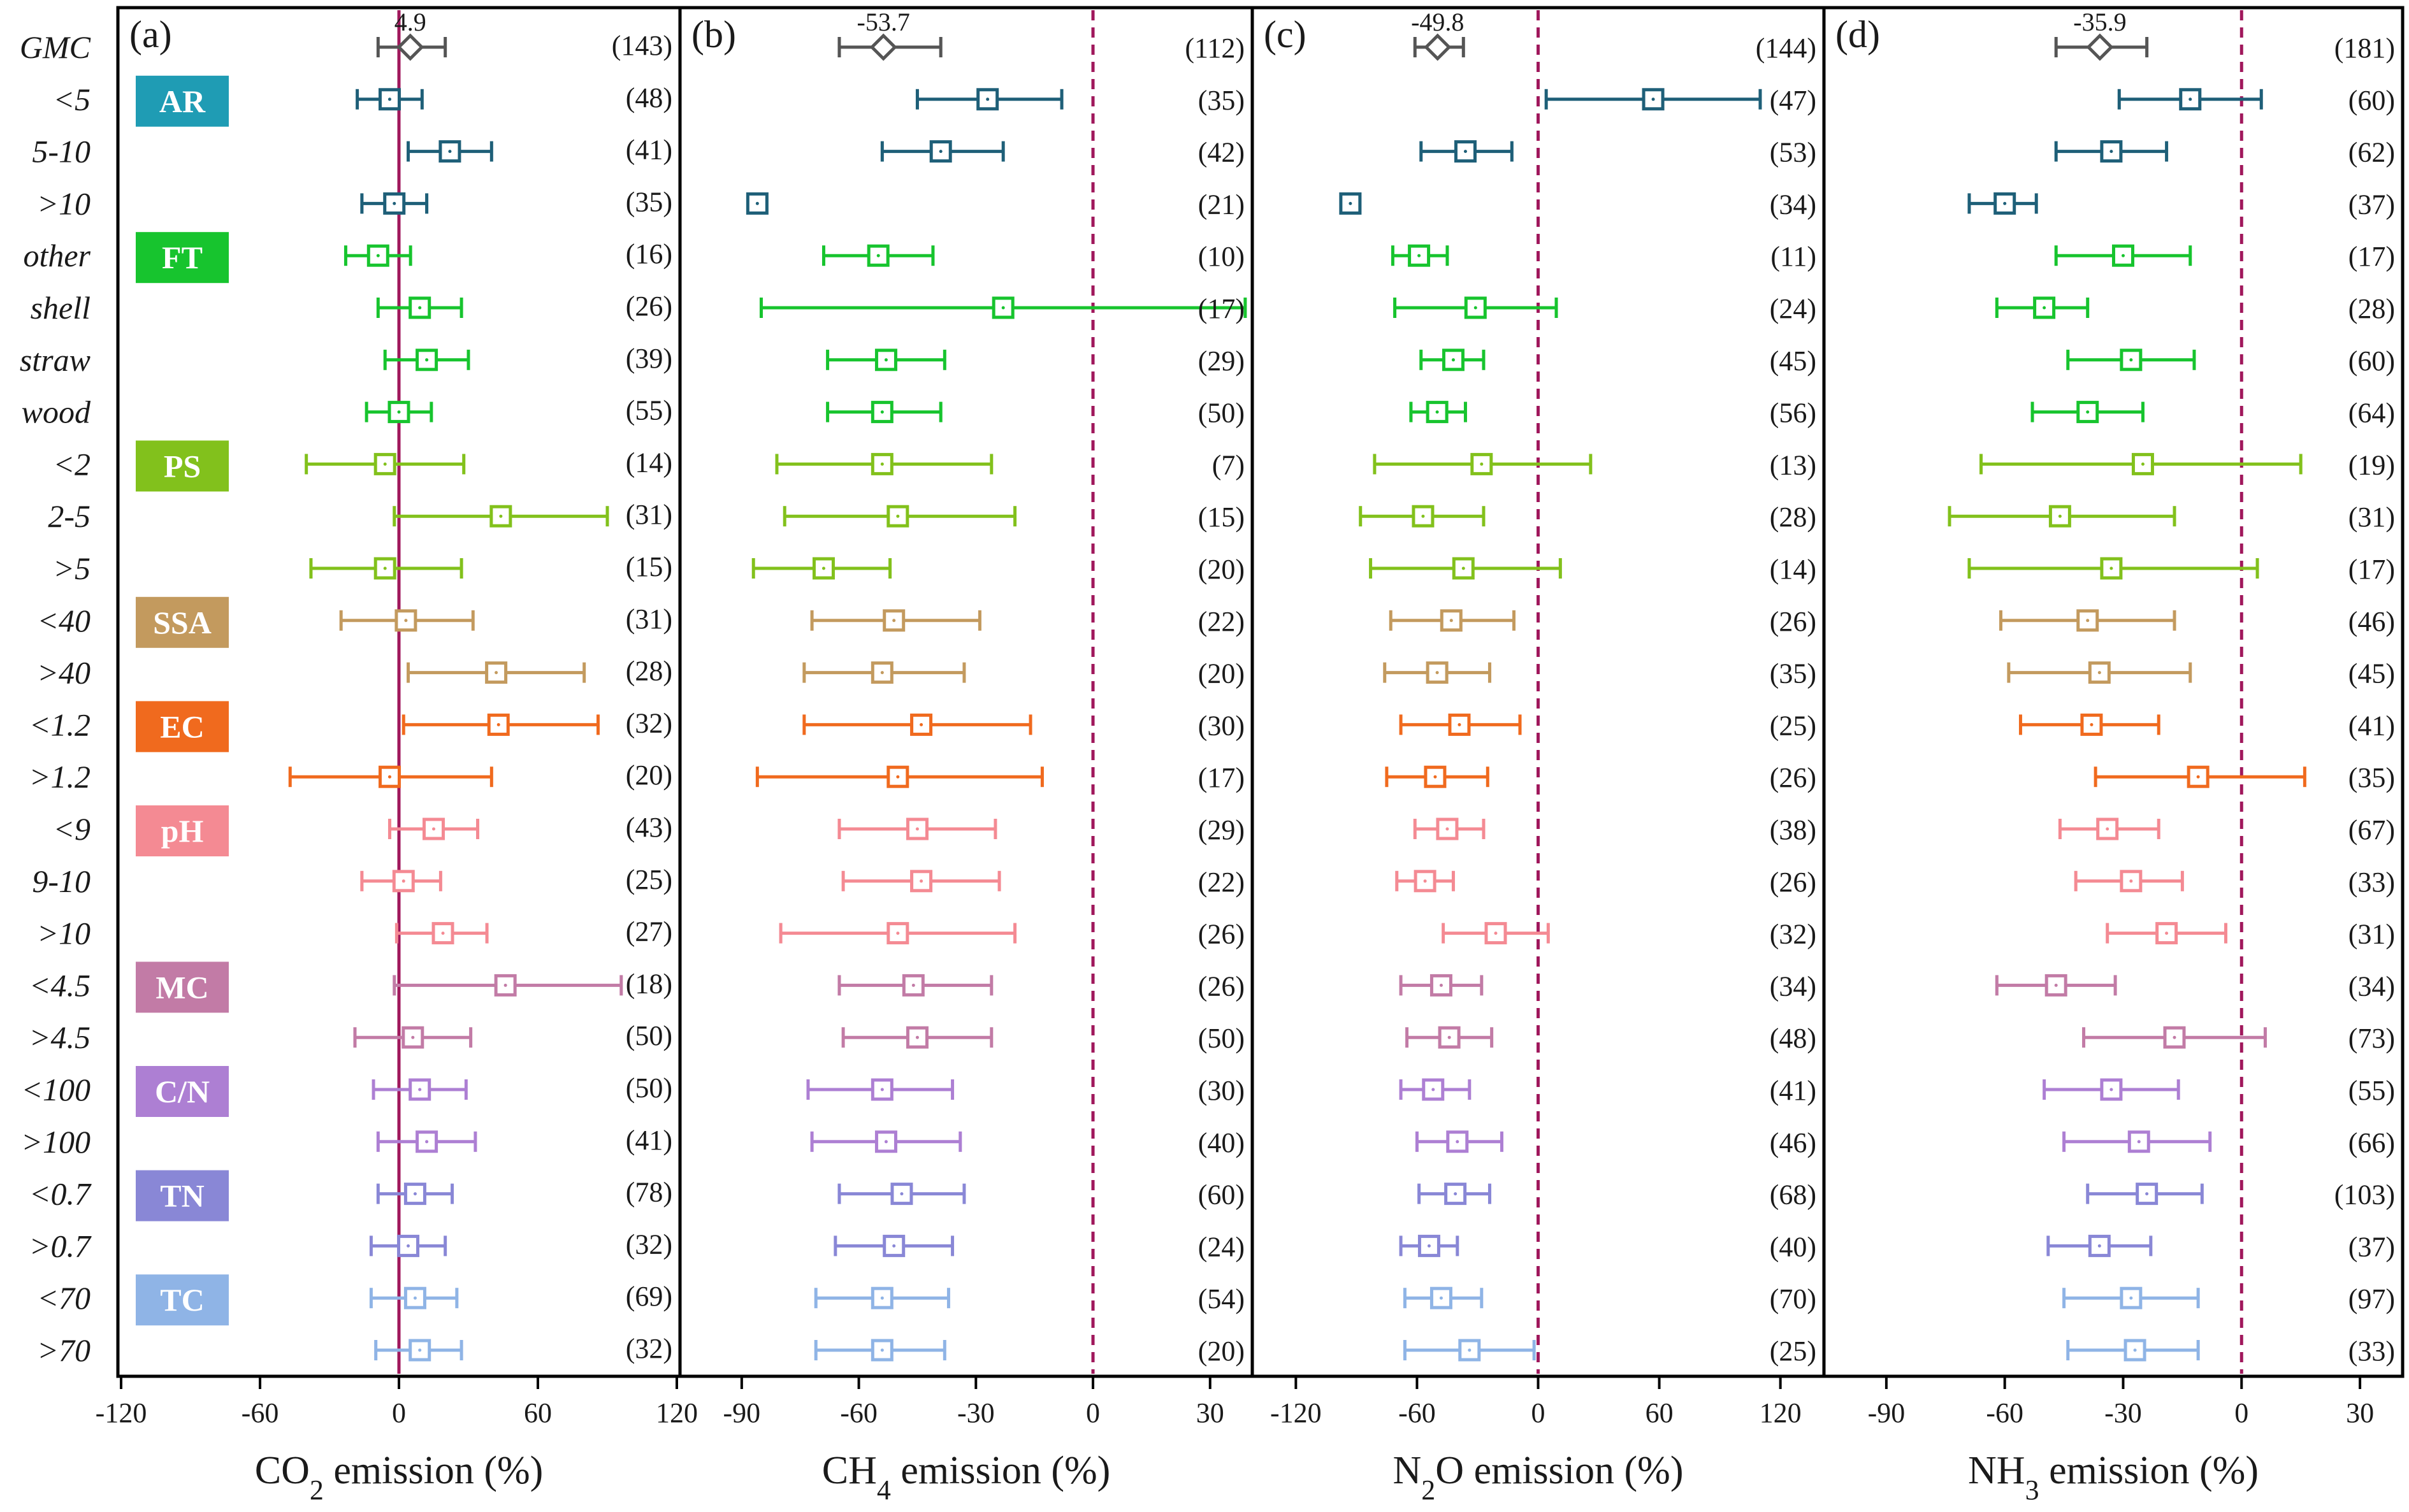  I want to click on sample-count: (31), so click(649, 619).